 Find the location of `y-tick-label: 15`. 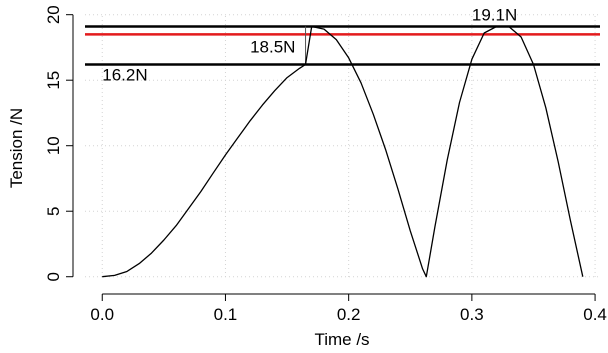

y-tick-label: 15 is located at coordinates (53, 80).